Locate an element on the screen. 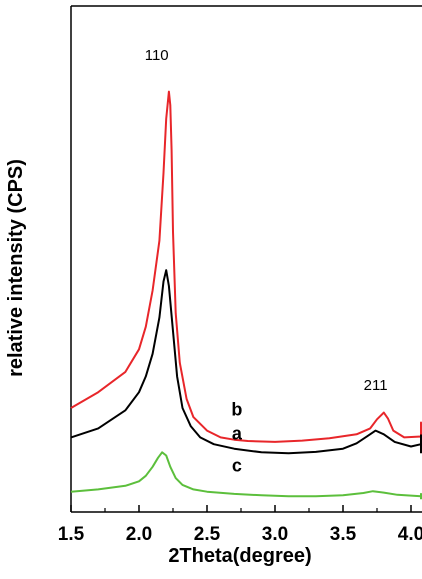 Image resolution: width=422 pixels, height=579 pixels. x-tick-label: 2.0 is located at coordinates (139, 534).